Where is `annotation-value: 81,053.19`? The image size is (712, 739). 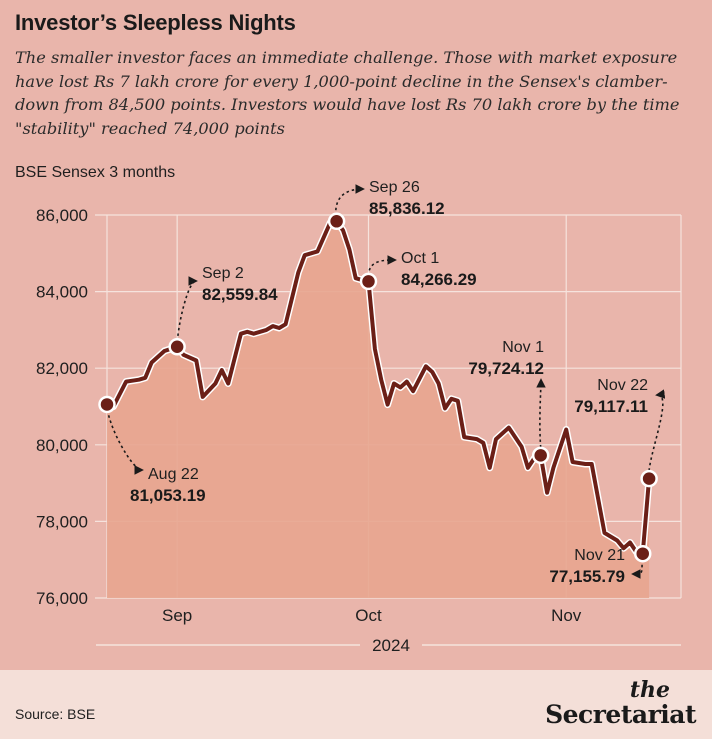
annotation-value: 81,053.19 is located at coordinates (168, 495).